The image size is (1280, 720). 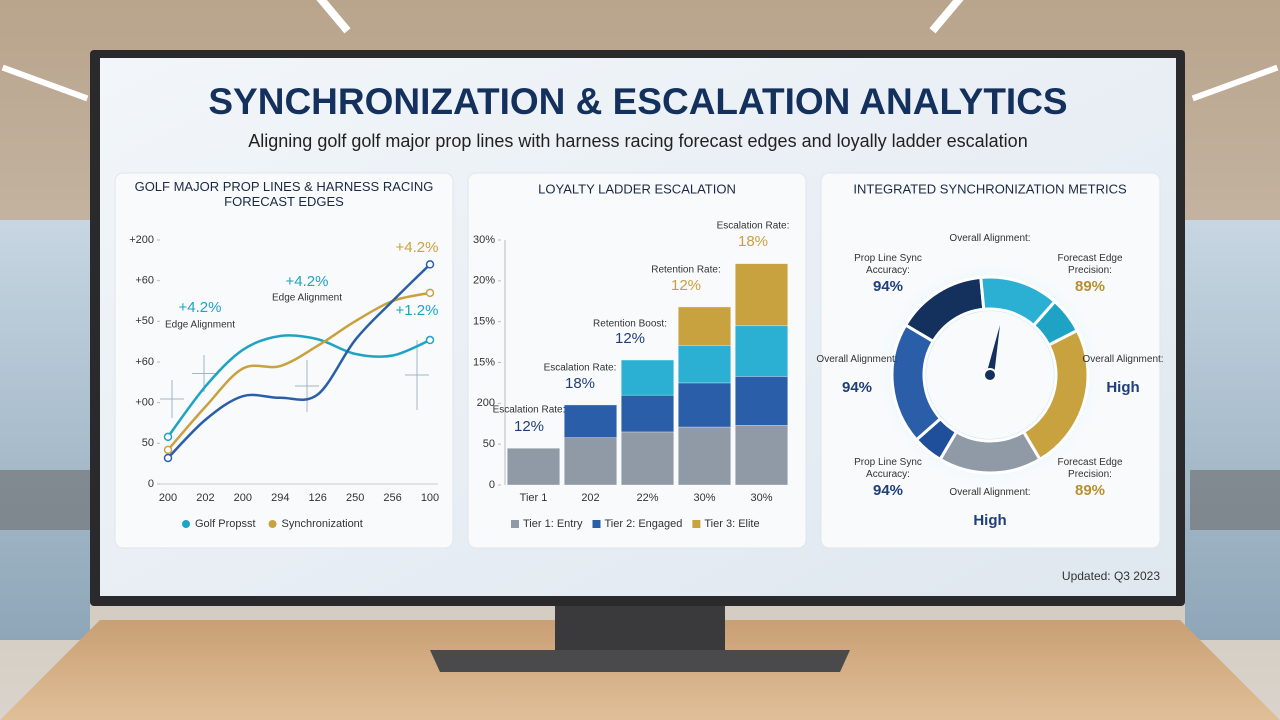 I want to click on y-tick-label: +50, so click(x=144, y=321).